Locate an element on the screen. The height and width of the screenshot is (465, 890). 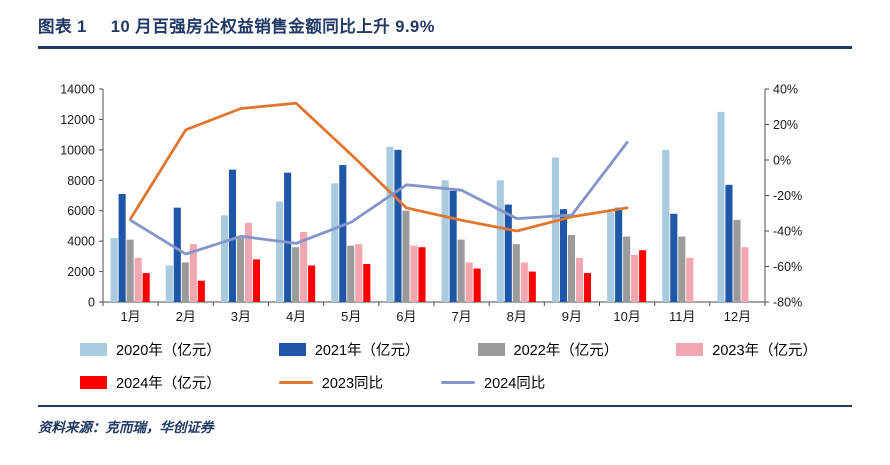
svg-text: 2月 is located at coordinates (186, 316).